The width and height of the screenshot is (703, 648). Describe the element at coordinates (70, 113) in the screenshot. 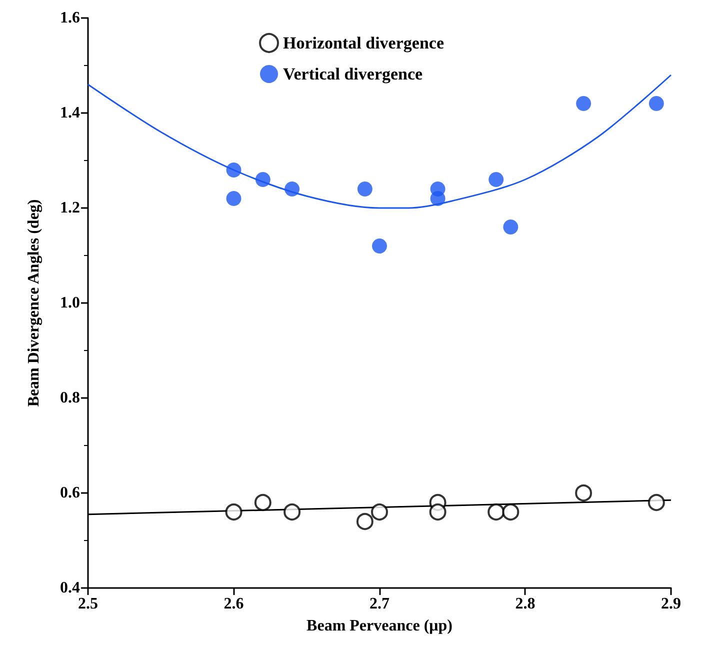

I see `y-tick-label: 1.4` at that location.